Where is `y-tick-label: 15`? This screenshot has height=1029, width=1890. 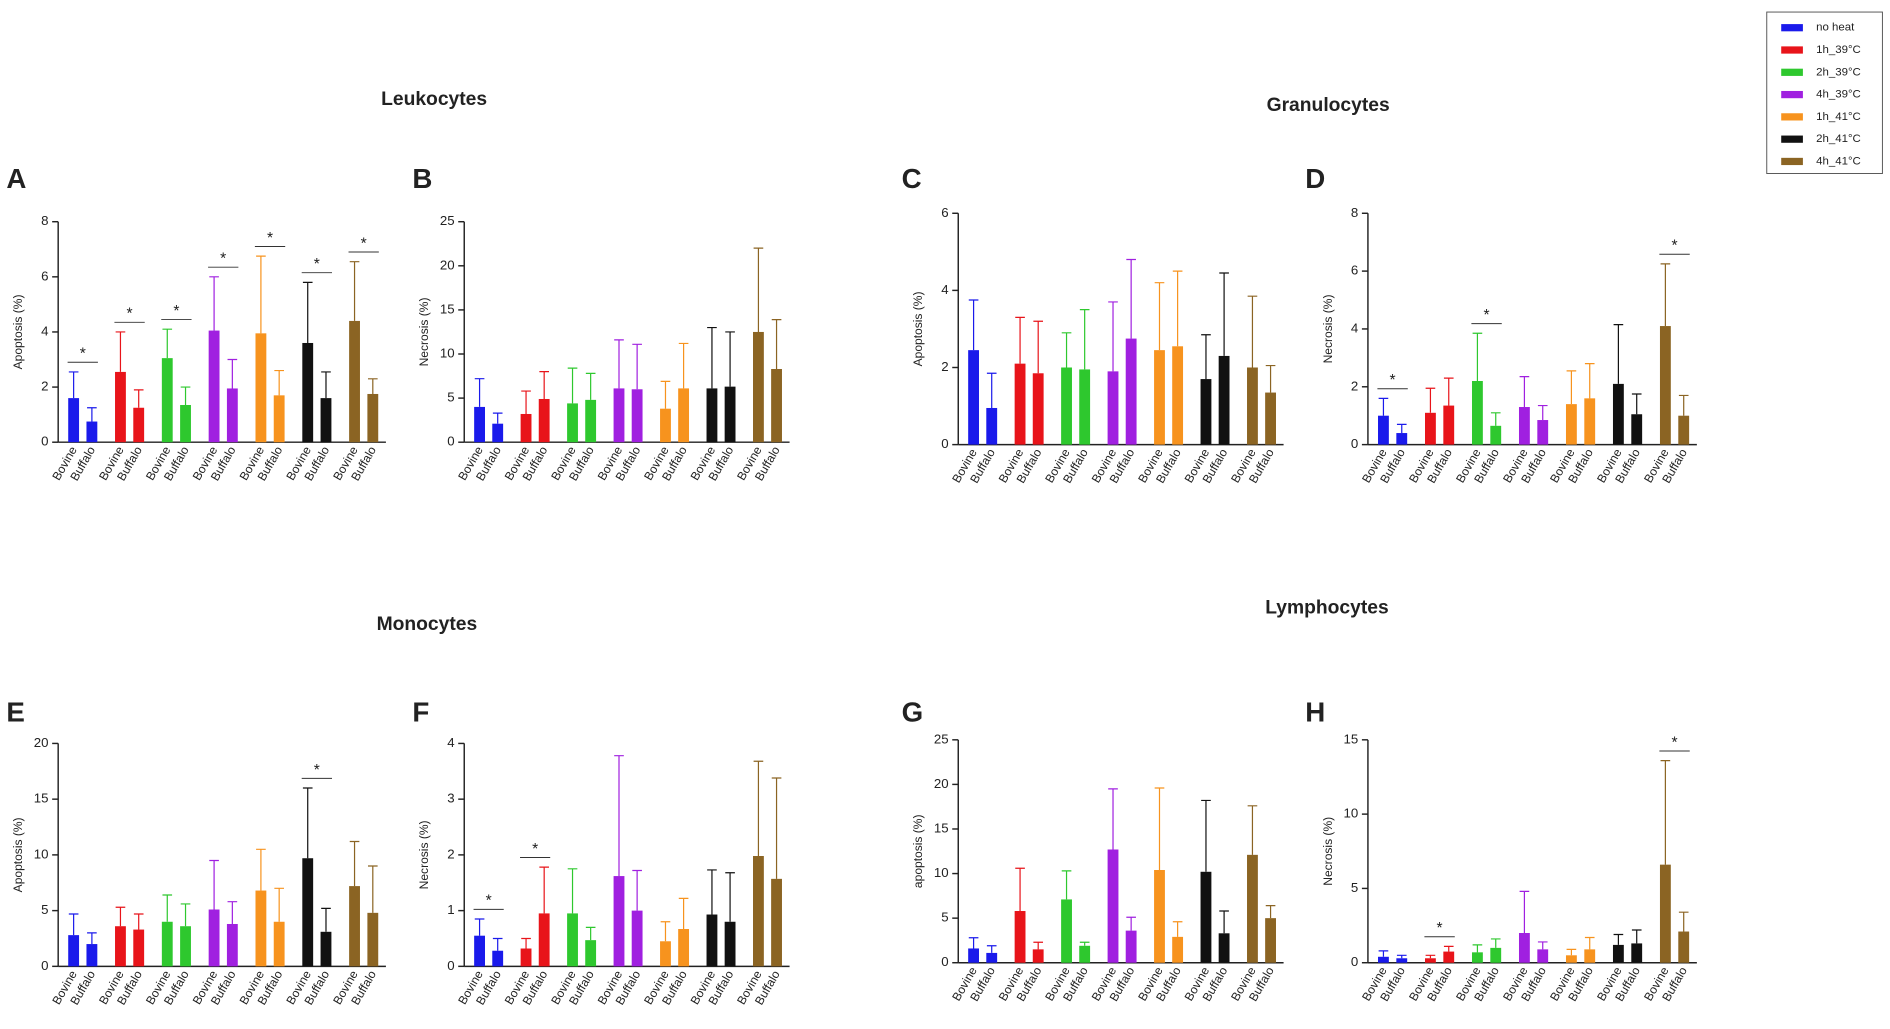
y-tick-label: 15 is located at coordinates (1351, 738).